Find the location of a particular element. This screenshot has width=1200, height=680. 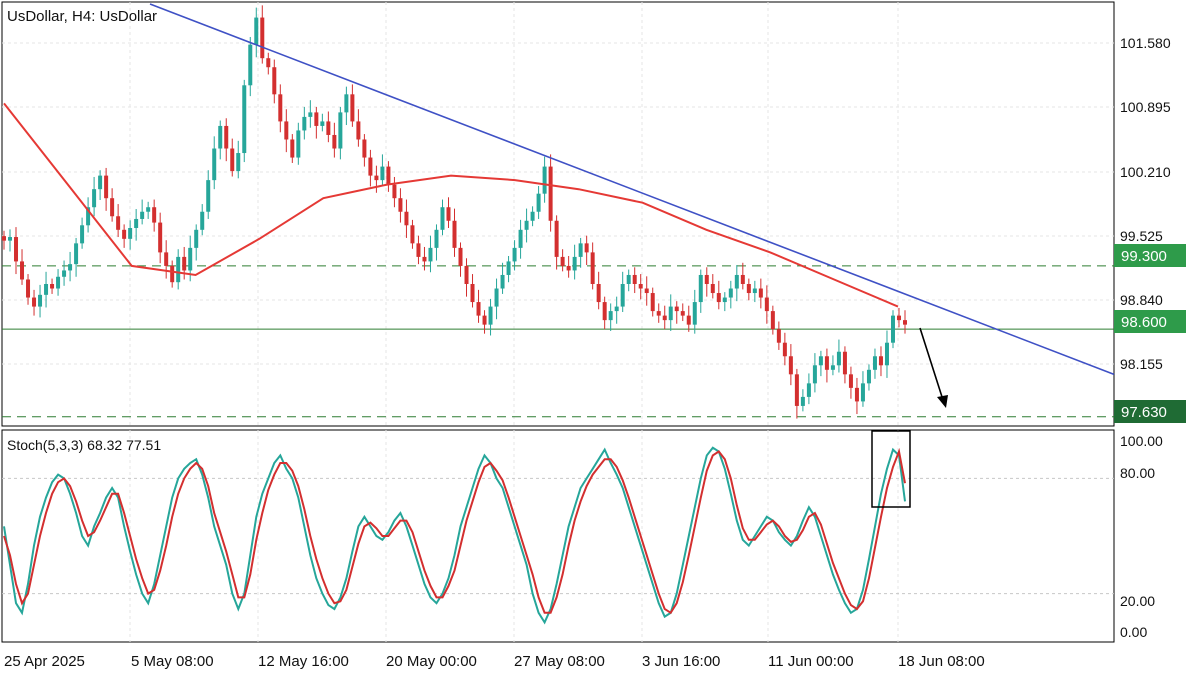

price-badge-97630: 97.630 is located at coordinates (1150, 411).